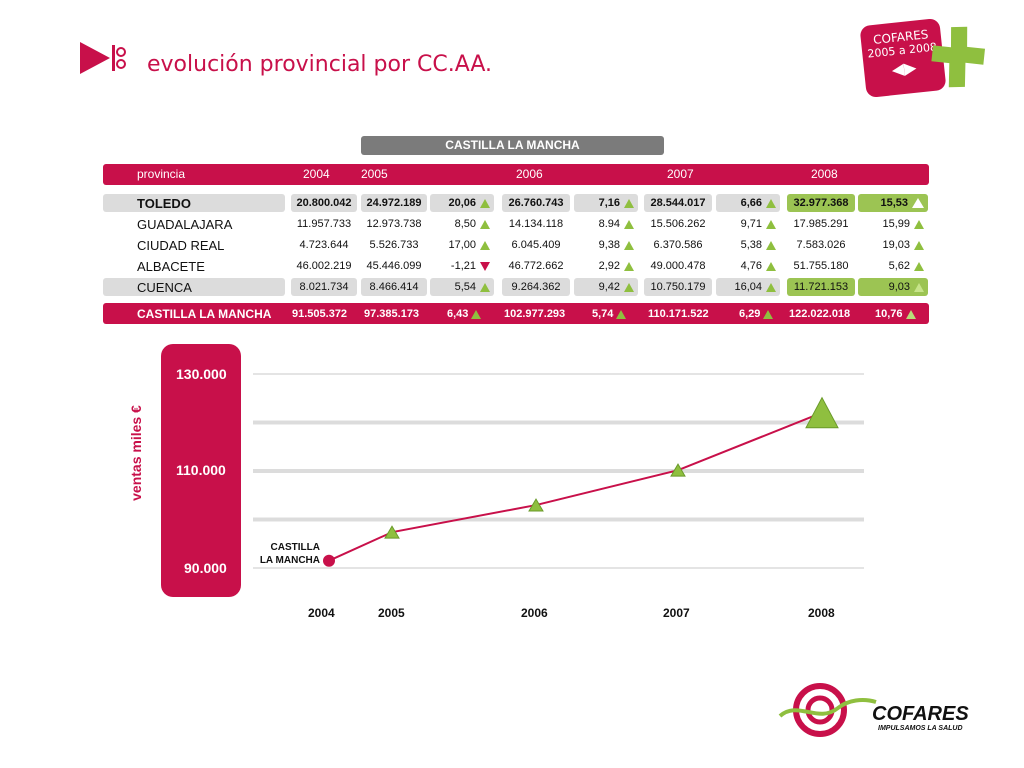 The width and height of the screenshot is (1024, 768). What do you see at coordinates (920, 714) in the screenshot?
I see `logo-name: COFARES` at bounding box center [920, 714].